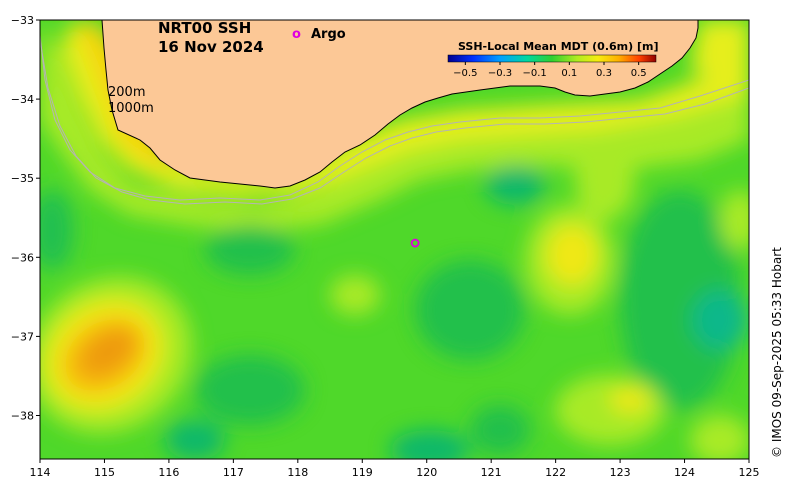  I want to click on x-tick-label: 119, so click(362, 472).